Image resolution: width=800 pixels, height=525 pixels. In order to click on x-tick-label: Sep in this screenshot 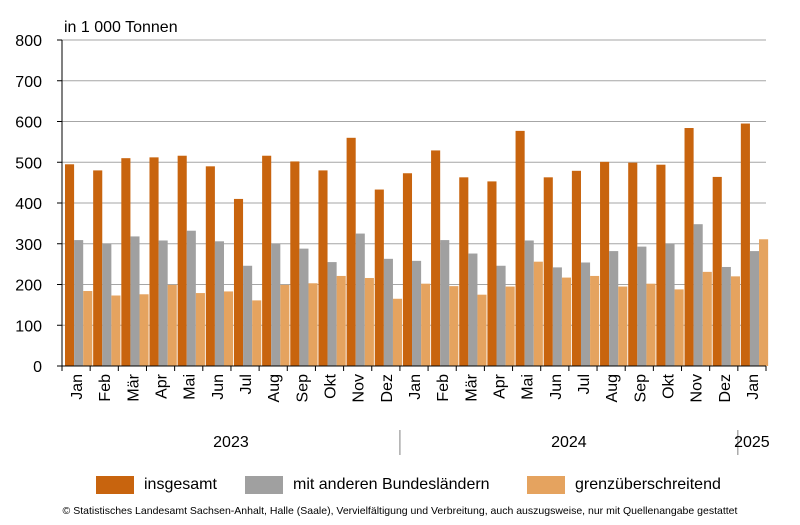, I will do `click(640, 388)`.